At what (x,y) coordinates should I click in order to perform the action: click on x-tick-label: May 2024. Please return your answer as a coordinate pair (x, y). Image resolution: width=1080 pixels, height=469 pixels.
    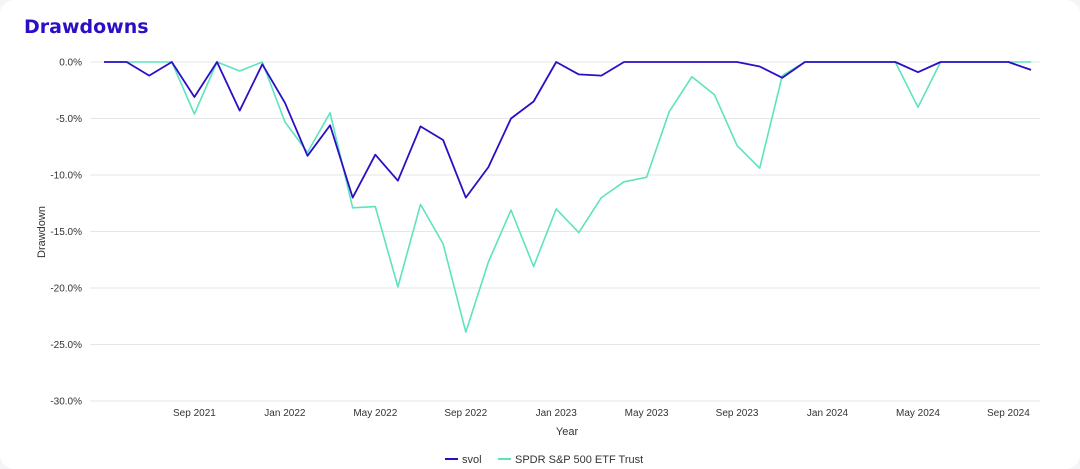
    Looking at the image, I should click on (918, 413).